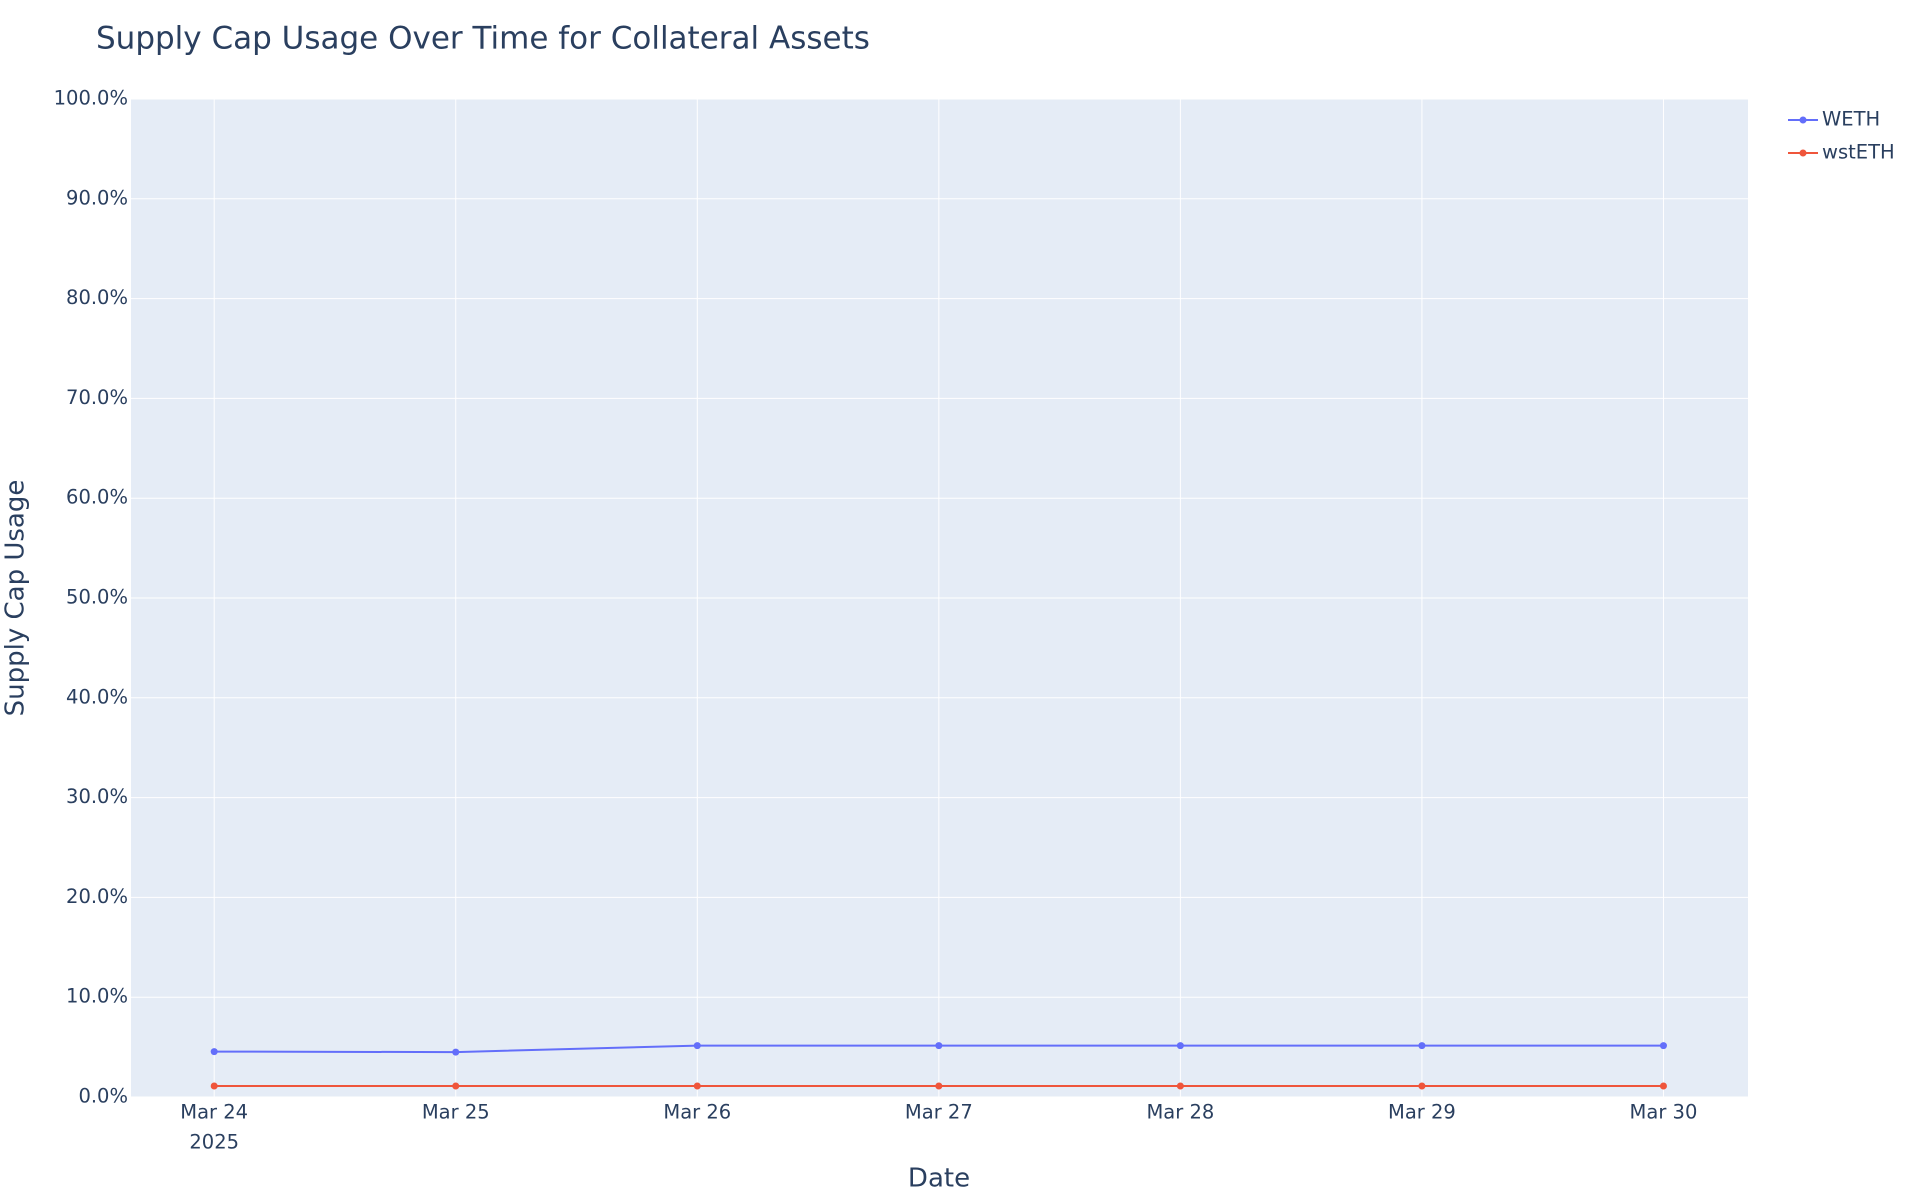  What do you see at coordinates (103, 1096) in the screenshot?
I see `y-tick-label: 0.0%` at bounding box center [103, 1096].